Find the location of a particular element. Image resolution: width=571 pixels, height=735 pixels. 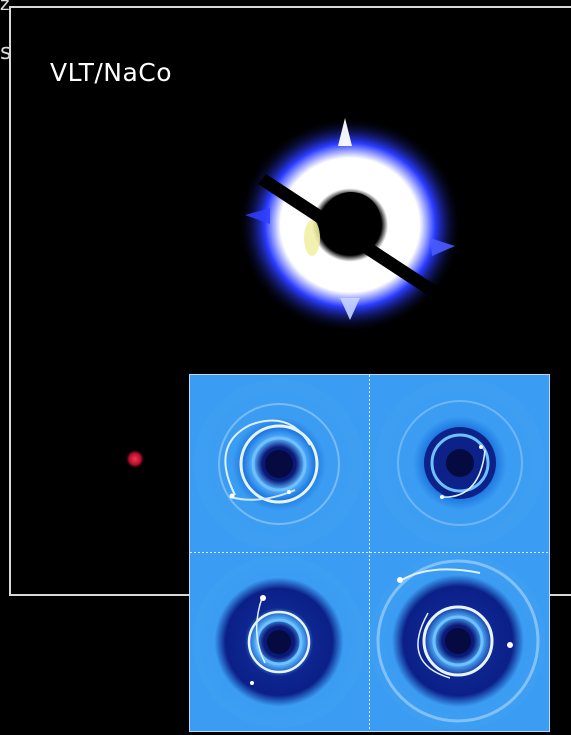

edge-glyph-side: s is located at coordinates (6, 52).